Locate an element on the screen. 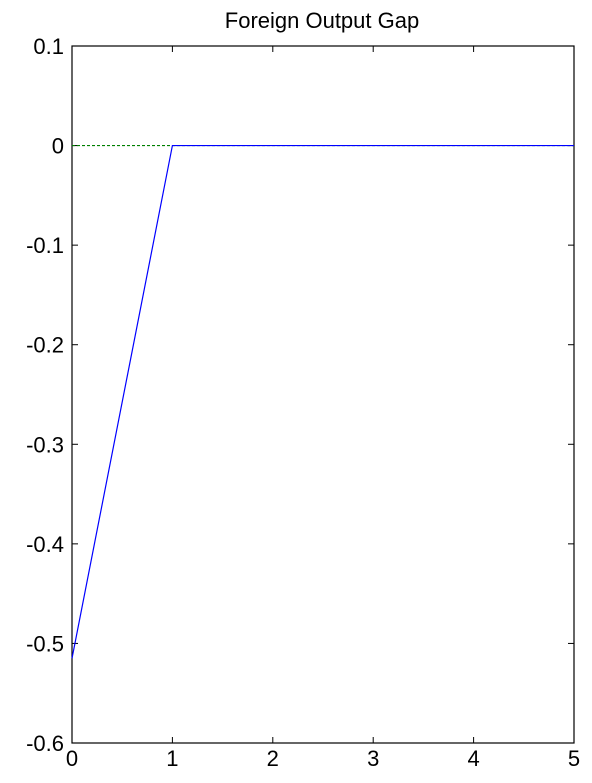  y-tick-label: -0.5 is located at coordinates (45, 643).